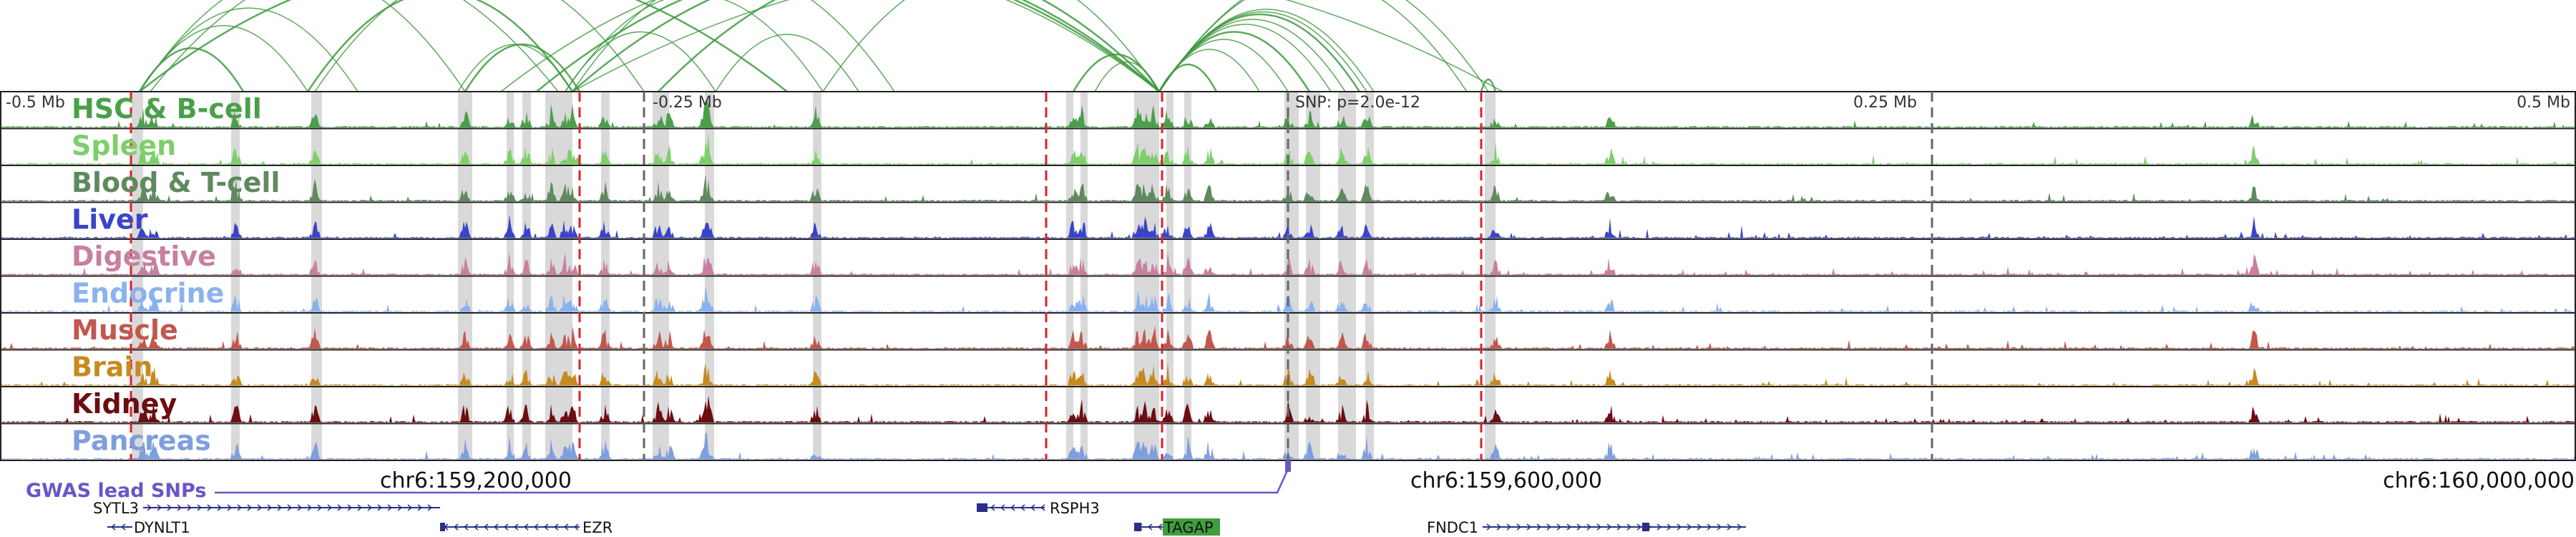  What do you see at coordinates (162, 527) in the screenshot?
I see `gene-label-1: DYNLT1` at bounding box center [162, 527].